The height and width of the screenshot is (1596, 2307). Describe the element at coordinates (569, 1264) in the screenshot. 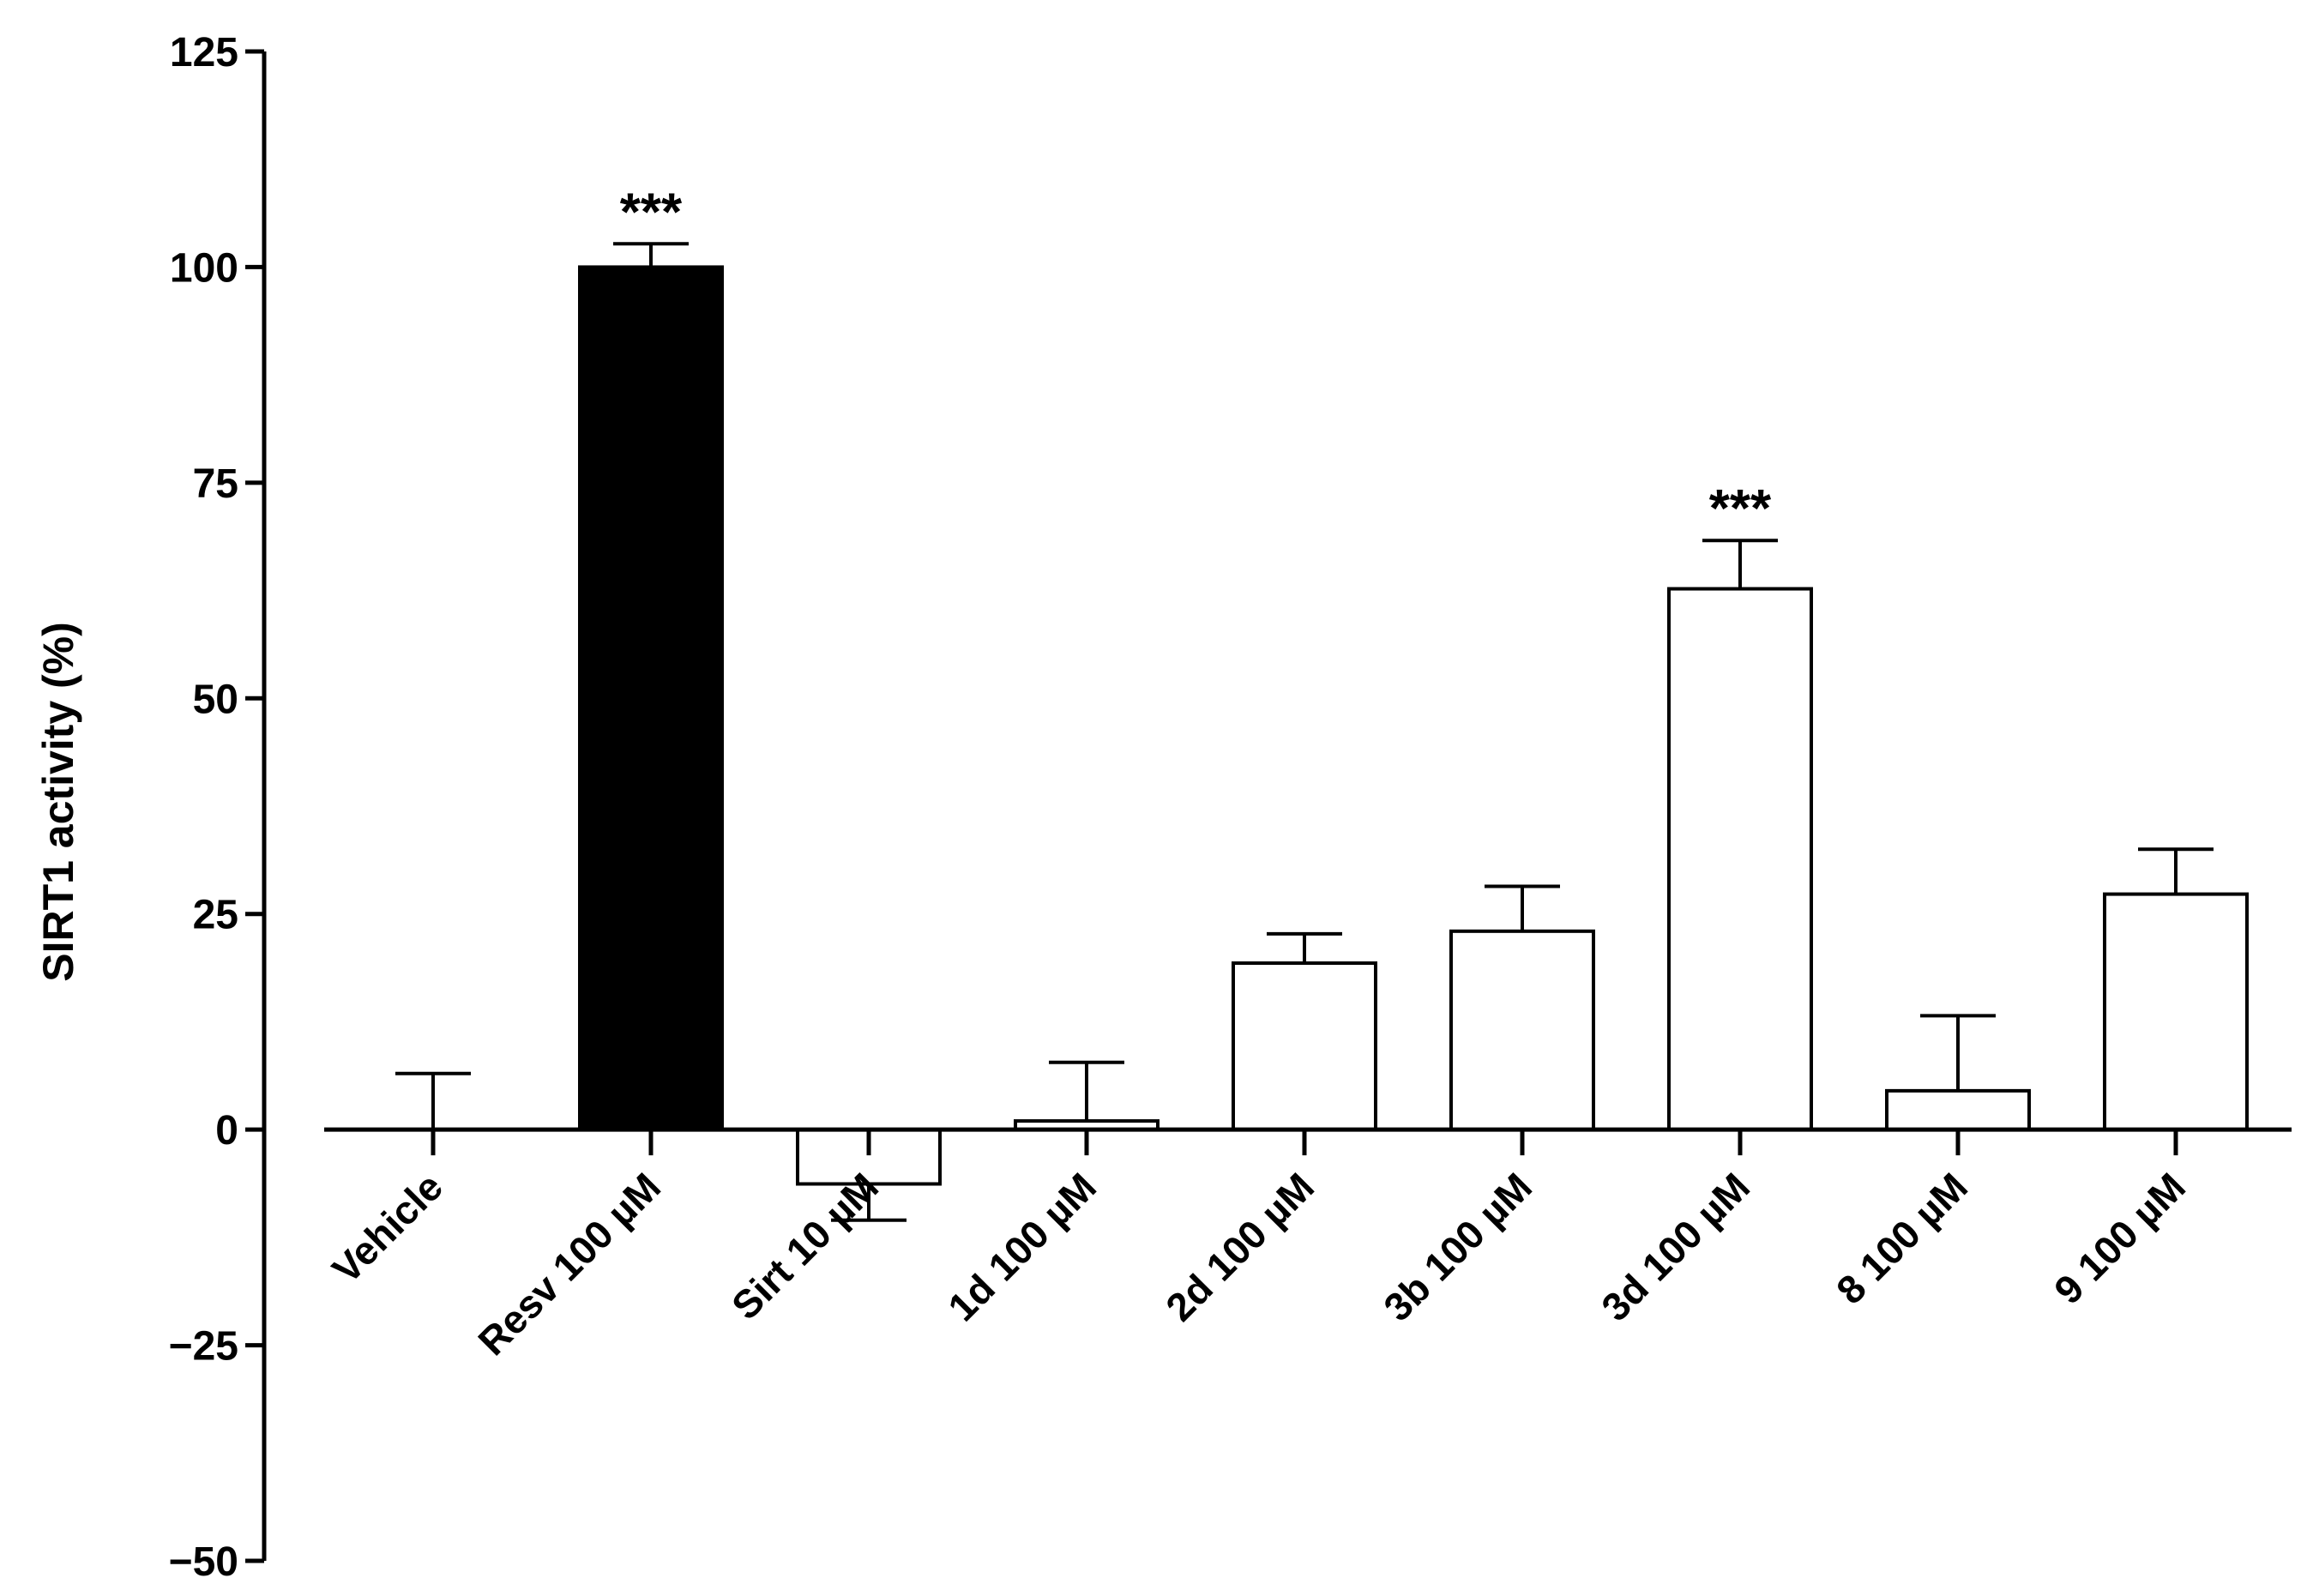

I see `x-tick-label: Resv 100 µM` at that location.